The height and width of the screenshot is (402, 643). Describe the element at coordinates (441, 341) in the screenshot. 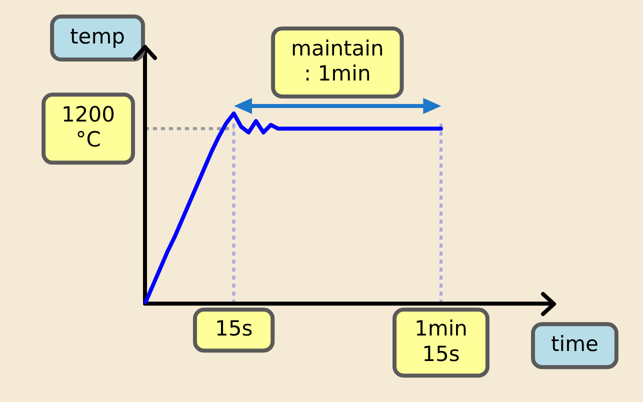

I see `x-tick-label: 1min 15s` at that location.